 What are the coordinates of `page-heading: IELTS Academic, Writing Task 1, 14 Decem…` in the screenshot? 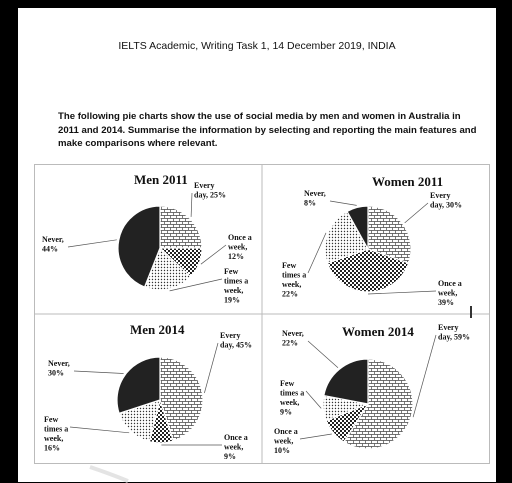 It's located at (257, 46).